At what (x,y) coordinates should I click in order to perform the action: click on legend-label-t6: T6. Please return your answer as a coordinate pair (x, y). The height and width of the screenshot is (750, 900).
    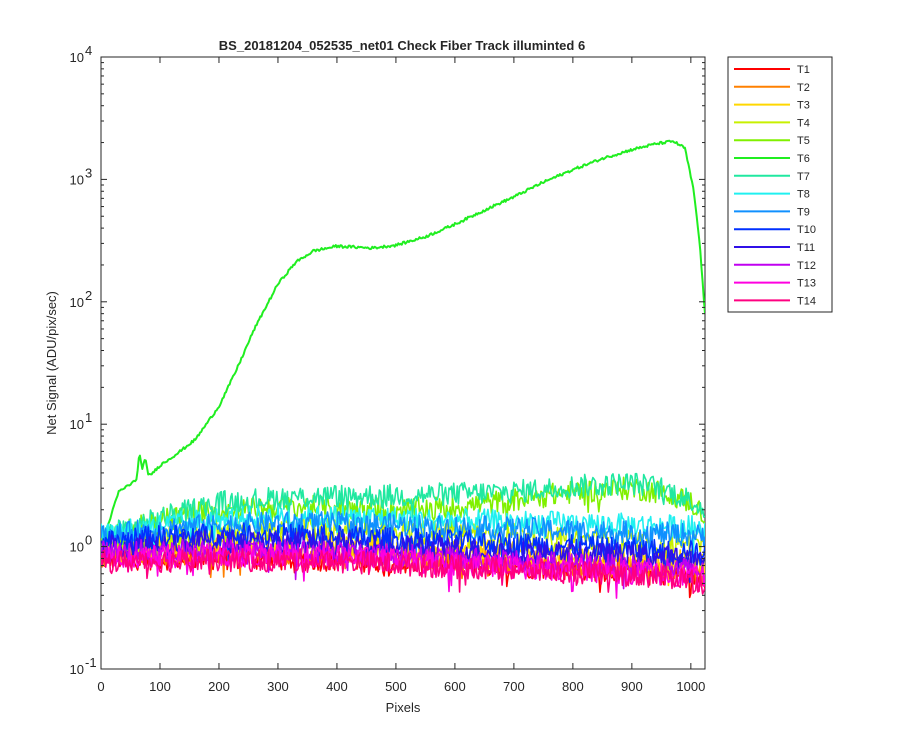
    Looking at the image, I should click on (803, 159).